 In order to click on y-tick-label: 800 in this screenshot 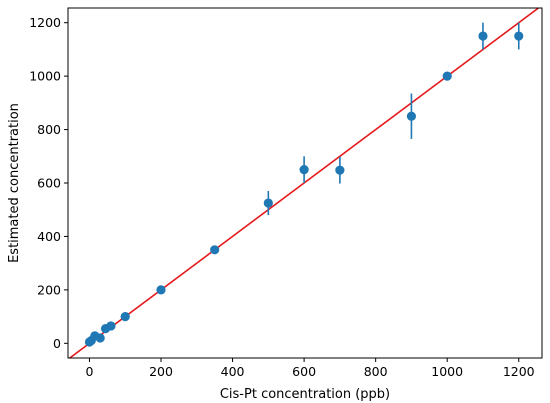, I will do `click(49, 129)`.